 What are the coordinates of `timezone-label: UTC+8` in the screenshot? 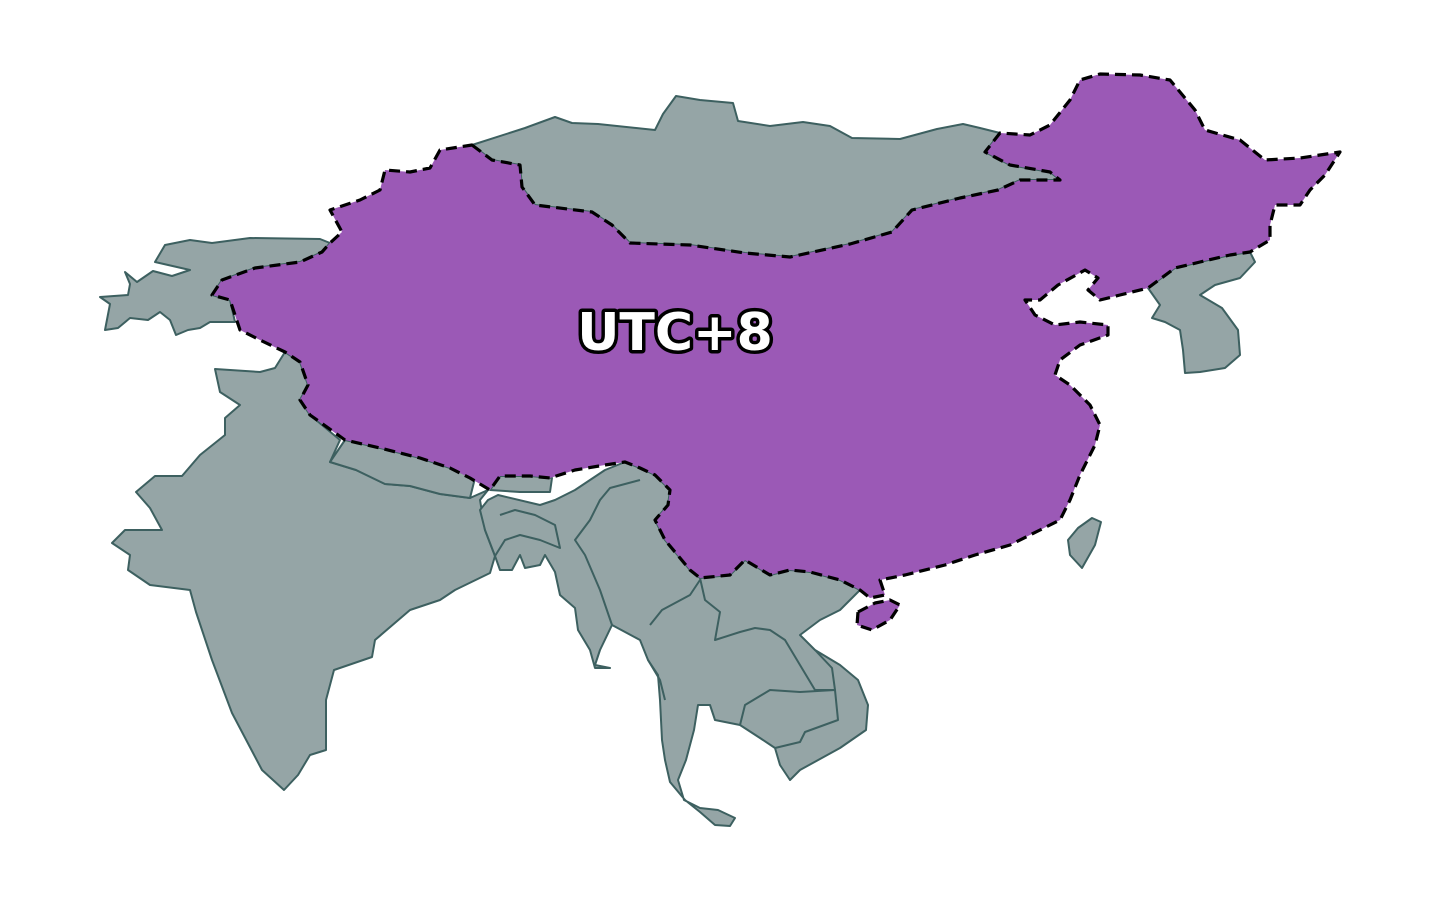 It's located at (675, 333).